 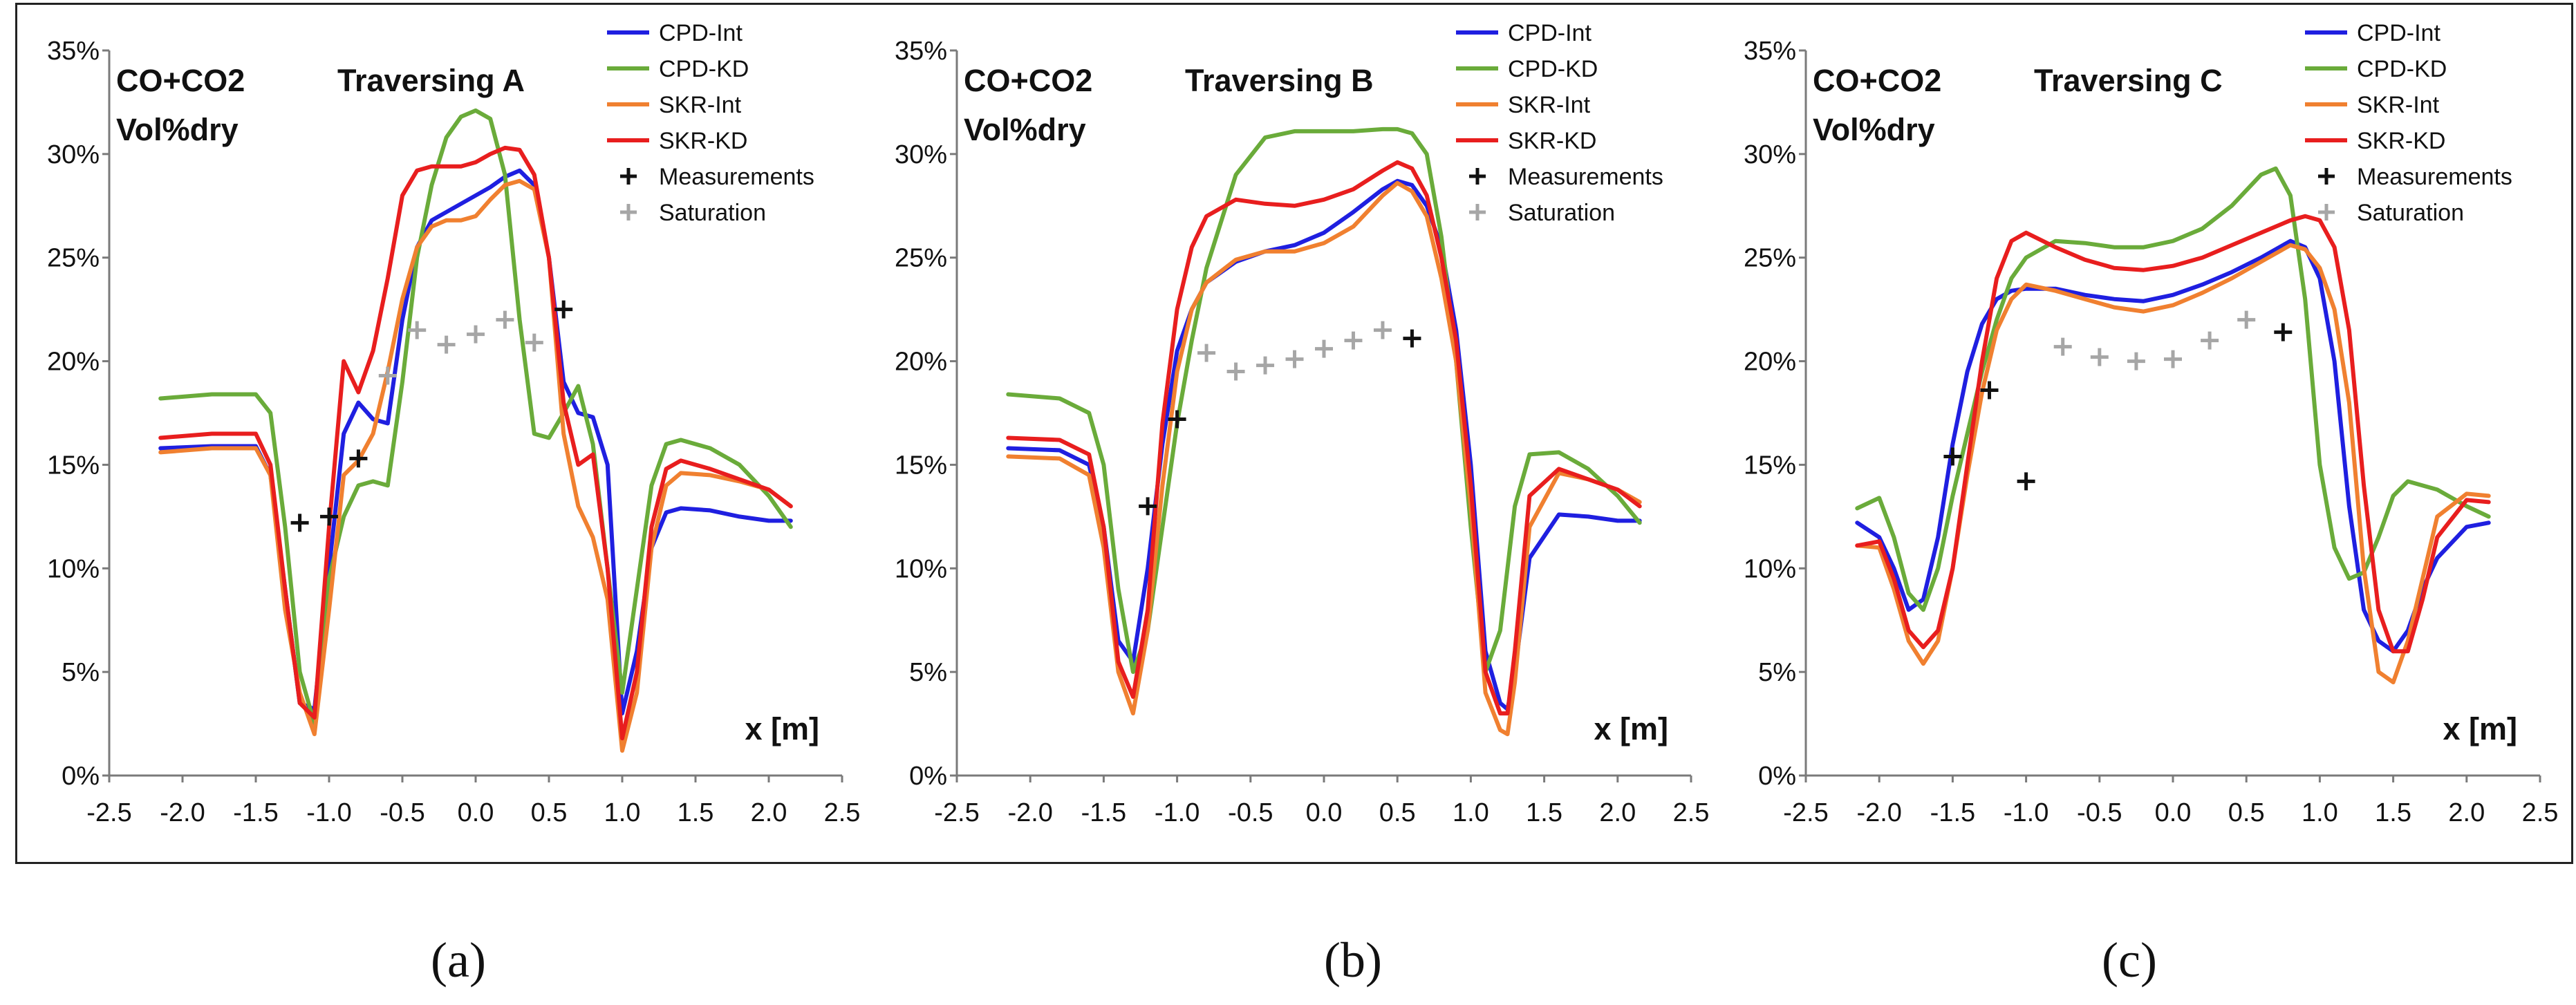 What do you see at coordinates (2129, 960) in the screenshot?
I see `subplot-label: (c)` at bounding box center [2129, 960].